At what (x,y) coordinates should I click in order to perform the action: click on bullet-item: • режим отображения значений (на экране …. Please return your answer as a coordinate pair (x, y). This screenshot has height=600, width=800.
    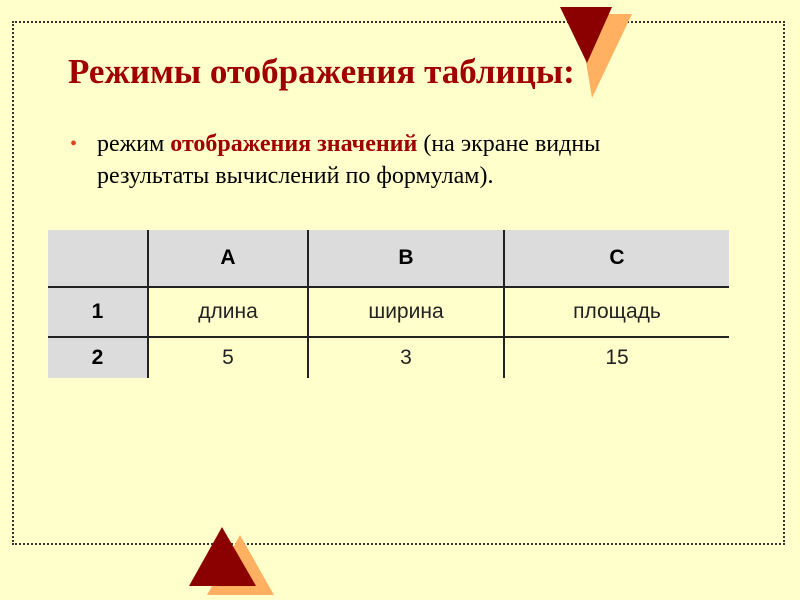
    Looking at the image, I should click on (390, 160).